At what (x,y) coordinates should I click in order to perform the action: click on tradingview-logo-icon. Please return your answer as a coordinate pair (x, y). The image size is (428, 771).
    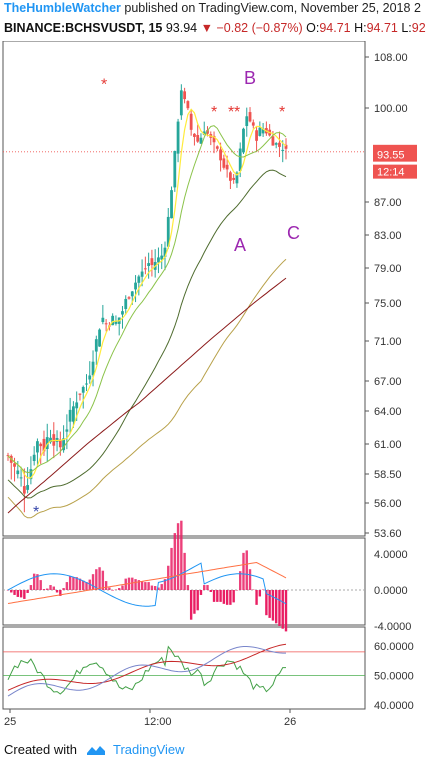
    Looking at the image, I should click on (95, 750).